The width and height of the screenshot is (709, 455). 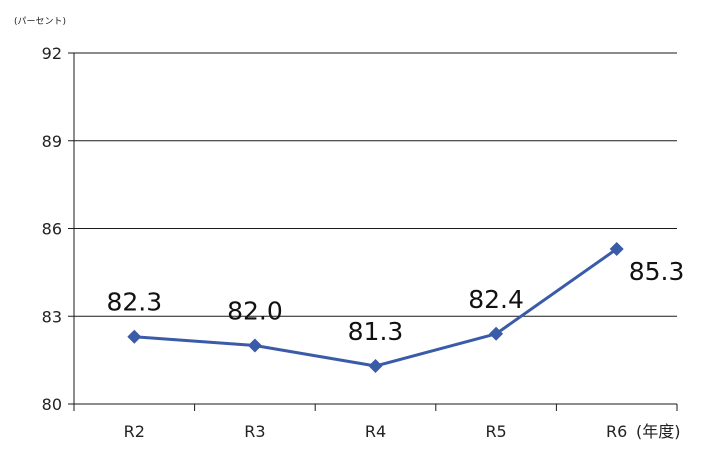 What do you see at coordinates (255, 311) in the screenshot?
I see `data-label: 82.0` at bounding box center [255, 311].